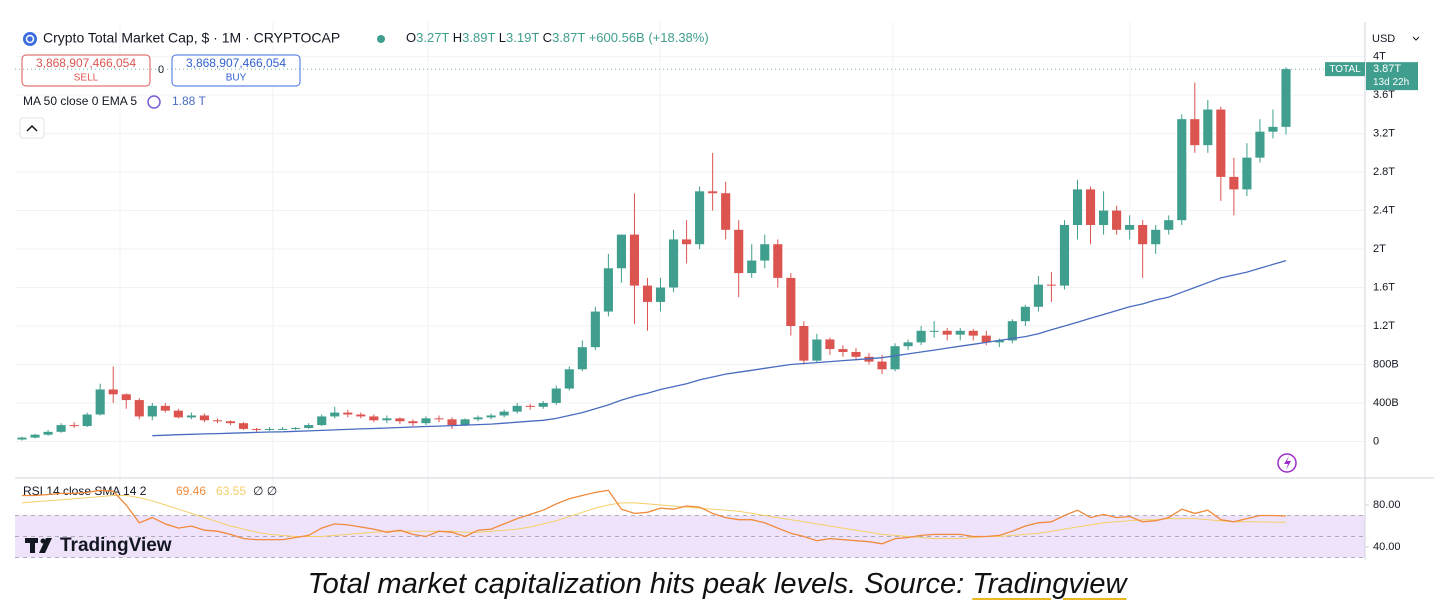 This screenshot has width=1434, height=606. I want to click on price-tag-symbol-bg, so click(1345, 69).